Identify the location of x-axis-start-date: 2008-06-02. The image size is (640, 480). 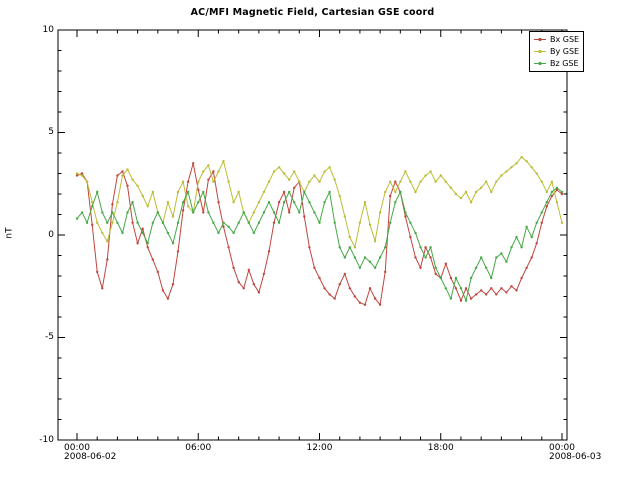
(90, 457).